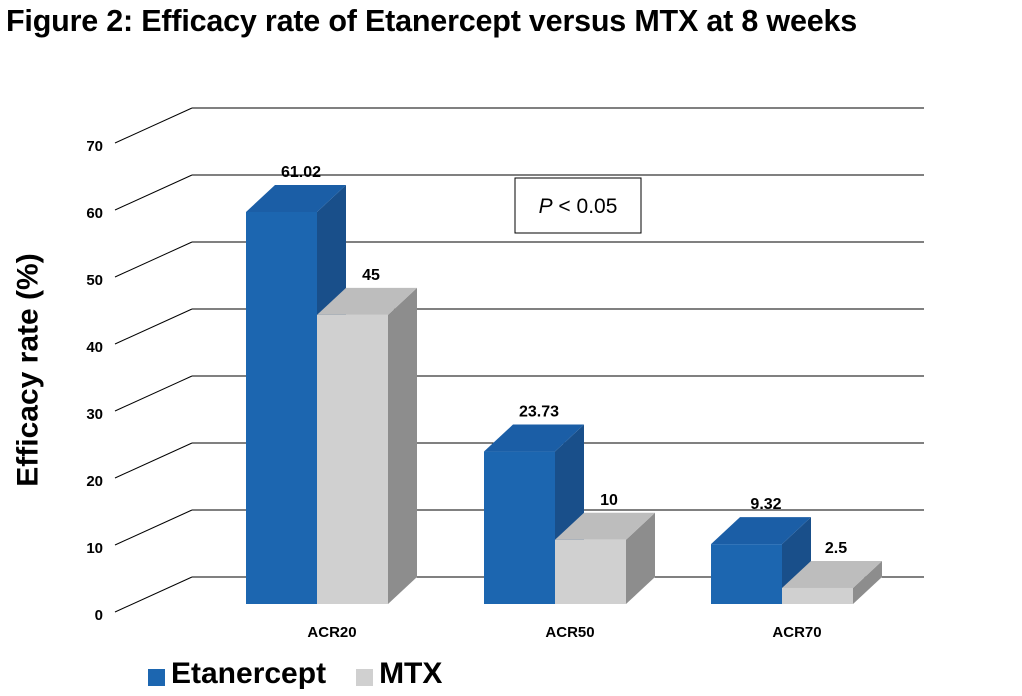 This screenshot has width=1022, height=696. Describe the element at coordinates (402, 445) in the screenshot. I see `bar-mtx-acr20-side` at that location.